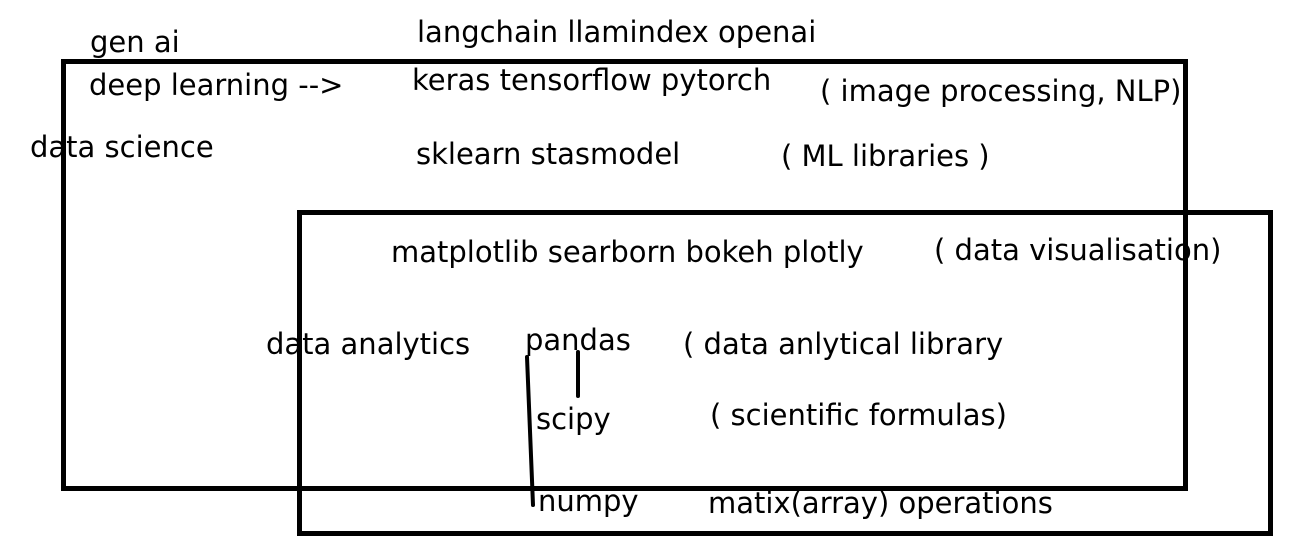 The width and height of the screenshot is (1312, 539). What do you see at coordinates (843, 344) in the screenshot?
I see `pandas-note: ( data anlytical library` at bounding box center [843, 344].